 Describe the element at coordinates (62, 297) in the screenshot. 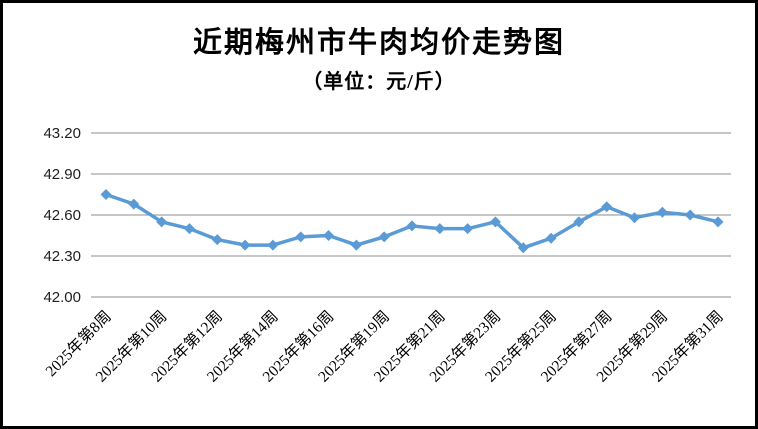

I see `y-axis-tick-label: 42.00` at that location.